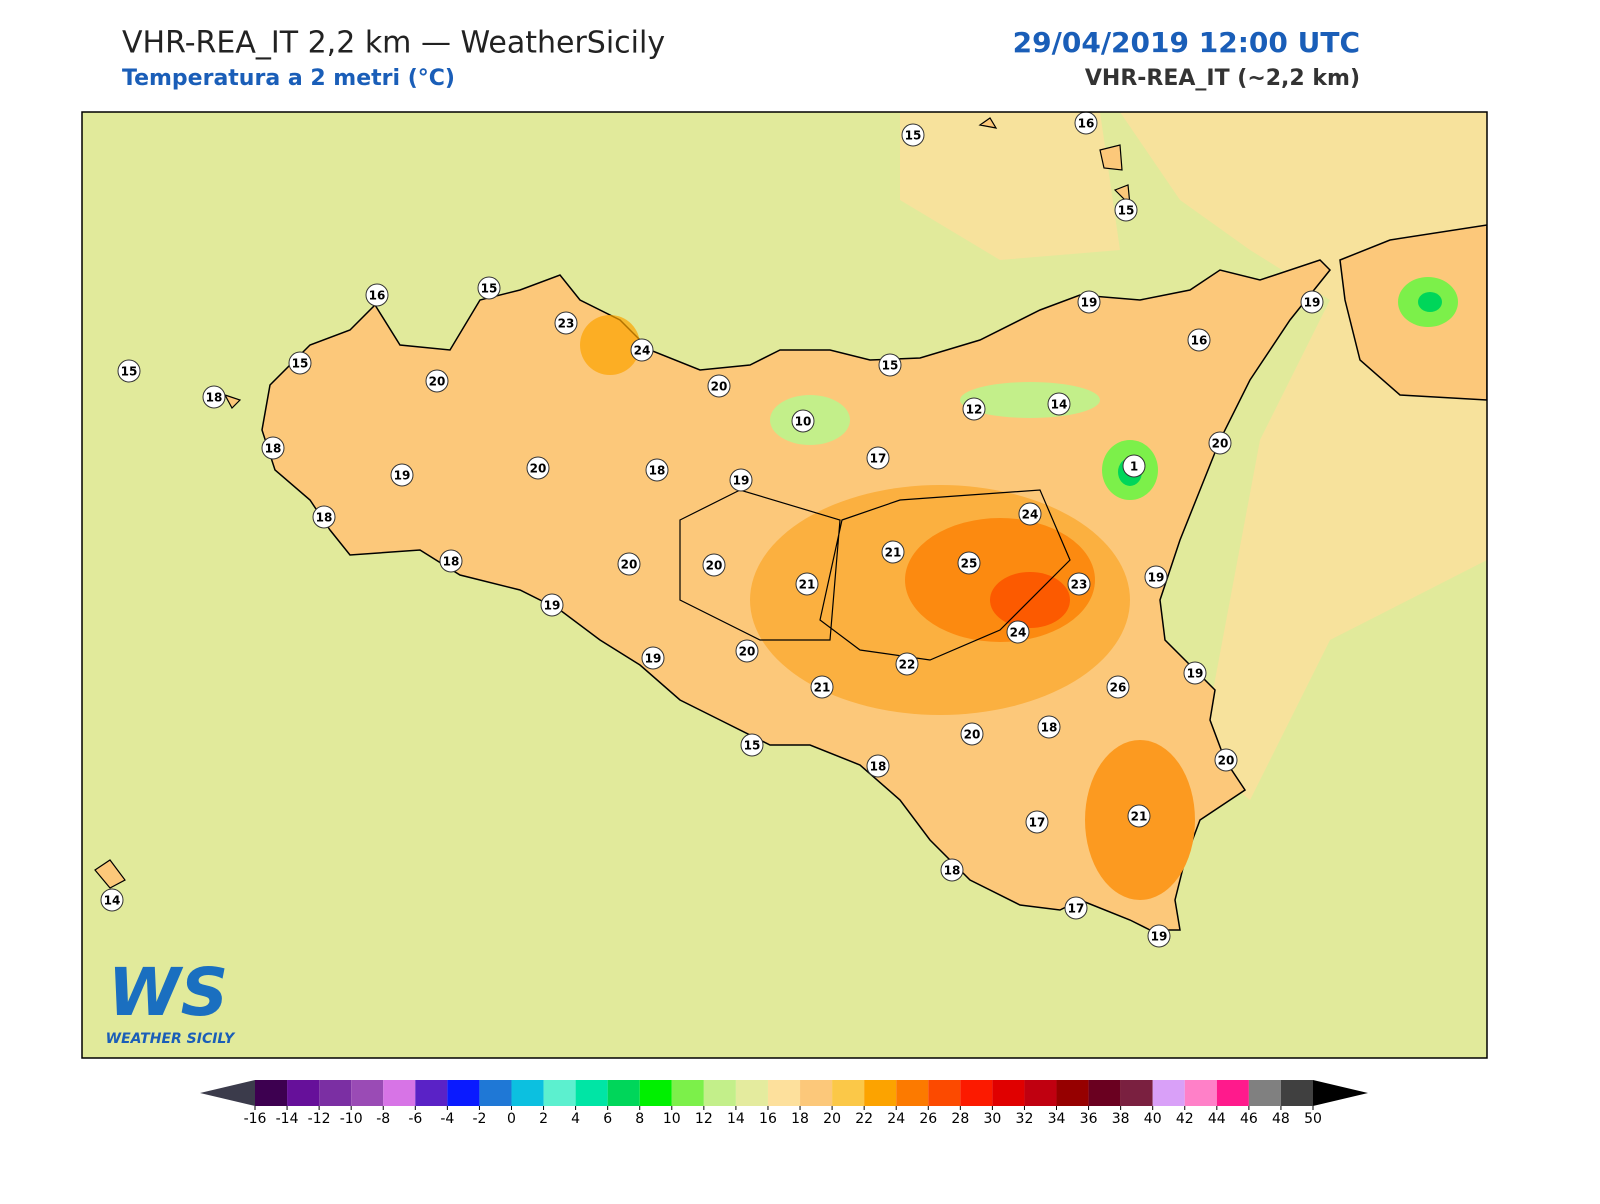 Image resolution: width=1600 pixels, height=1204 pixels. I want to click on colorbar-over, so click(1340, 1093).